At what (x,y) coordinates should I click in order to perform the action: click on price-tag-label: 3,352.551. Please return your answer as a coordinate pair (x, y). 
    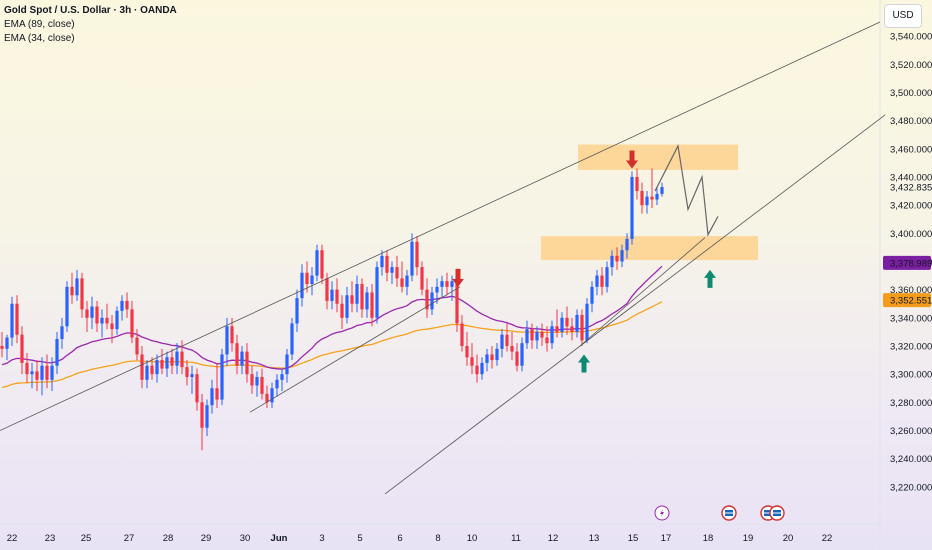
    Looking at the image, I should click on (911, 301).